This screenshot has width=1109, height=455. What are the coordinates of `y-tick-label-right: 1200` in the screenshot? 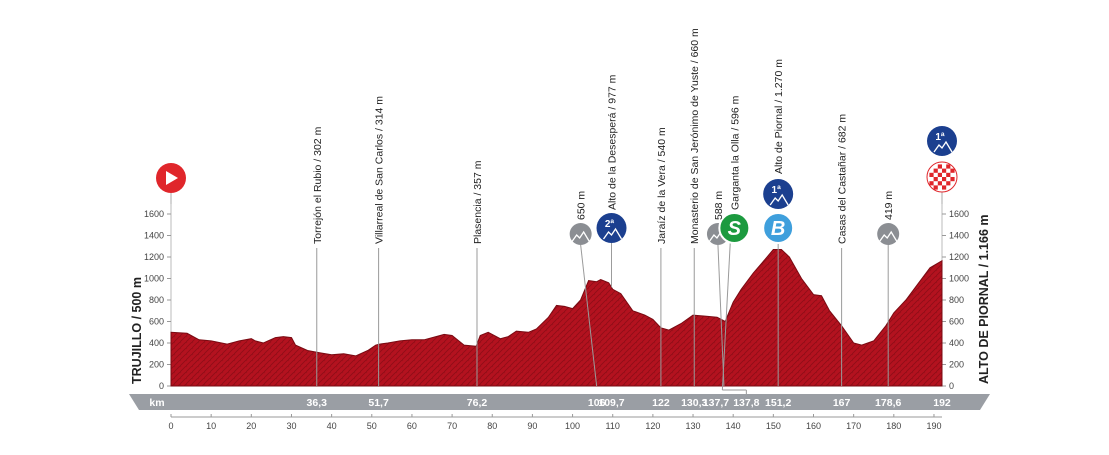 It's located at (959, 257).